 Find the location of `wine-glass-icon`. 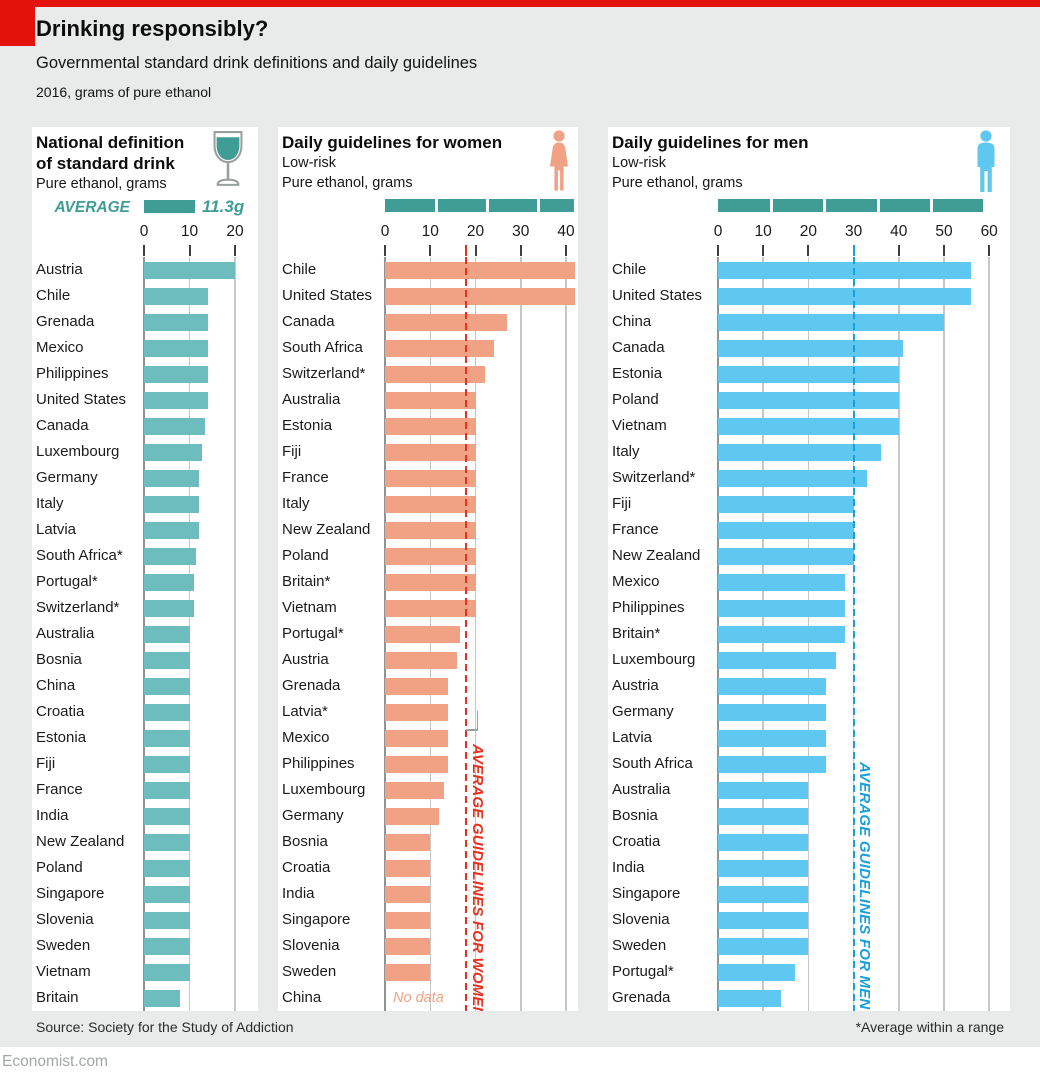

wine-glass-icon is located at coordinates (228, 158).